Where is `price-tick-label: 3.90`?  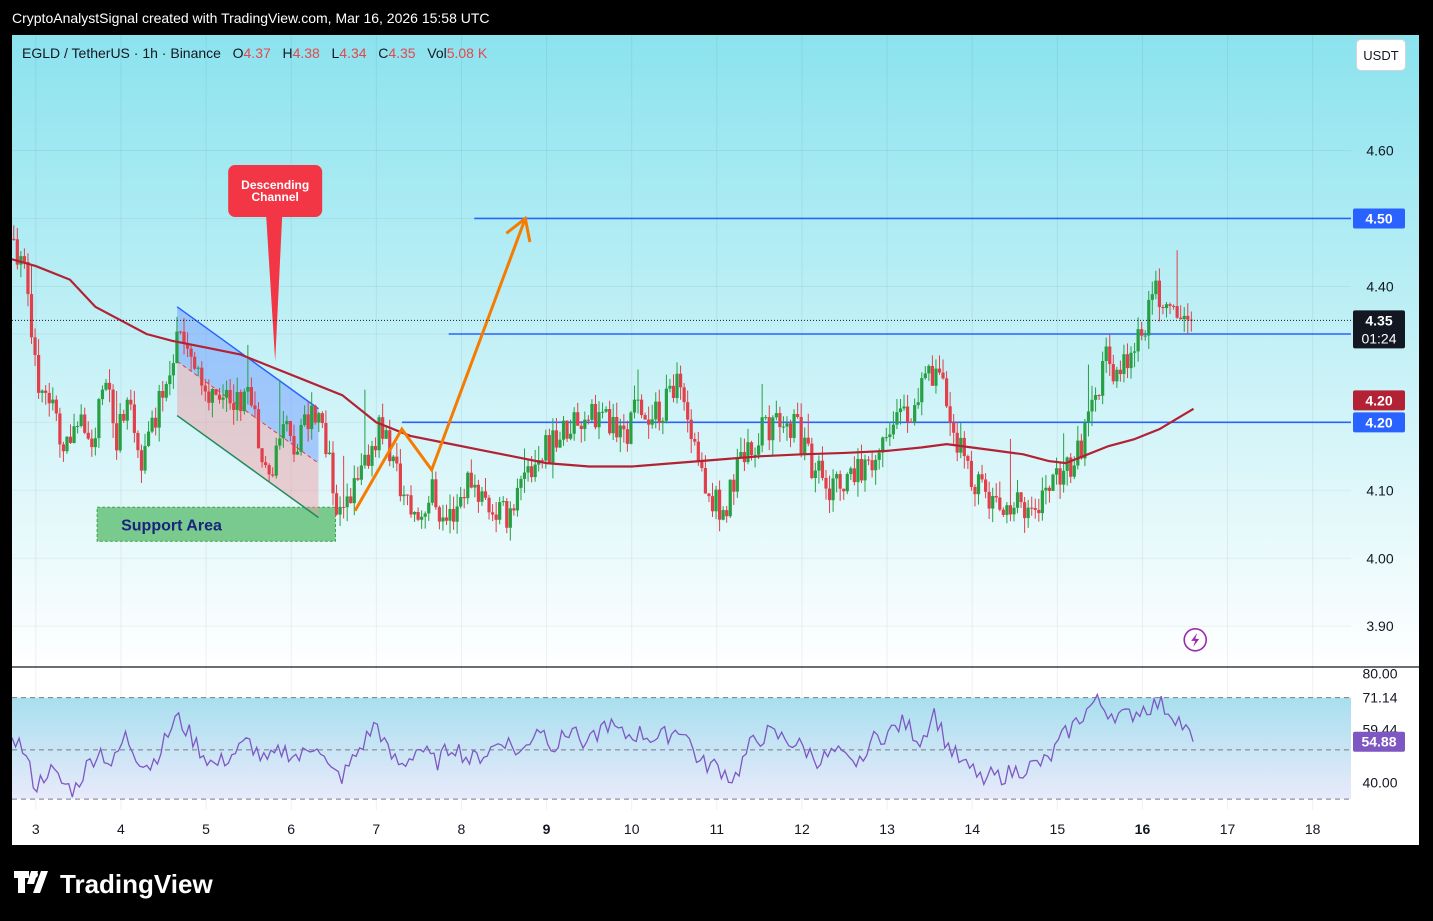 price-tick-label: 3.90 is located at coordinates (1379, 626).